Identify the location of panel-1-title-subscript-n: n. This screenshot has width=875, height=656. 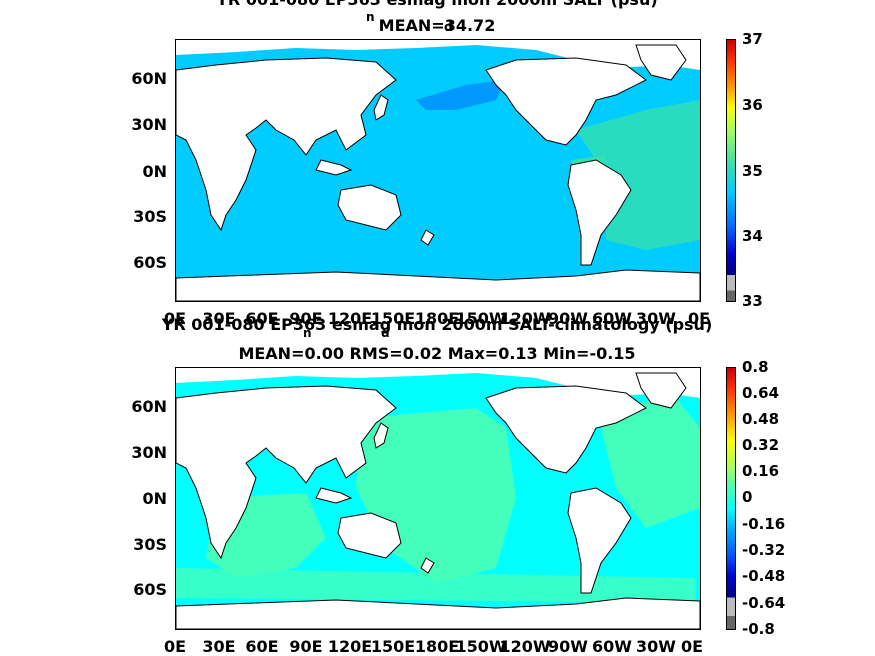
(370, 17).